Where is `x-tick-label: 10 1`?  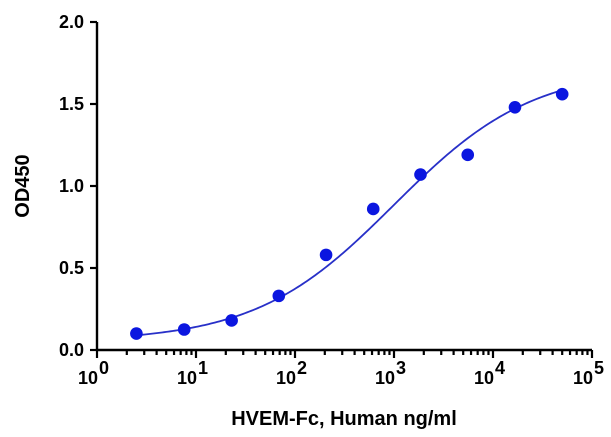
x-tick-label: 10 1 is located at coordinates (192, 373).